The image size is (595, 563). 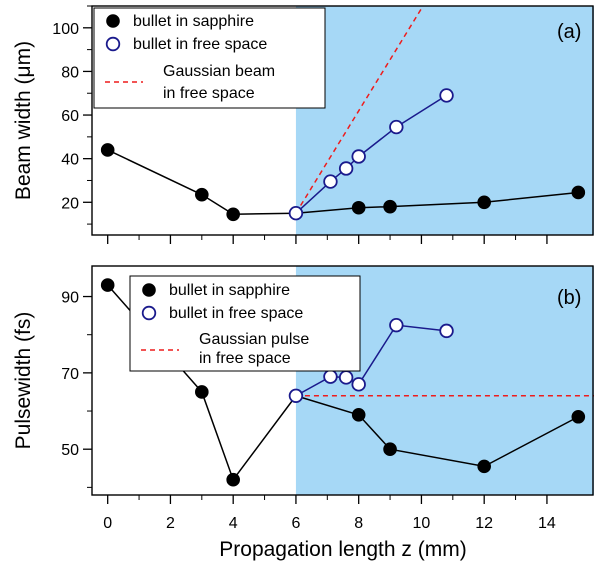 I want to click on y-tick-label-a: 60, so click(x=70, y=116).